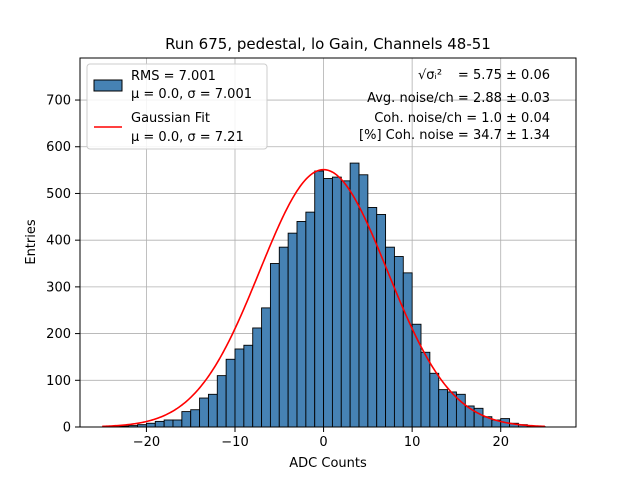 This screenshot has width=640, height=480. What do you see at coordinates (328, 463) in the screenshot?
I see `x-axis-label: ADC Counts` at bounding box center [328, 463].